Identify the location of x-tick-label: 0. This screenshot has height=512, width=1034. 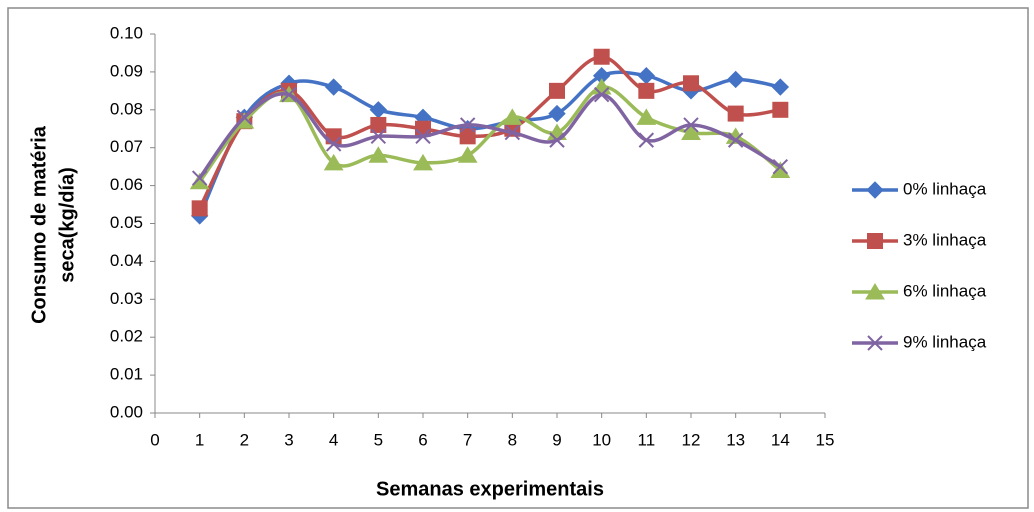
(154, 439).